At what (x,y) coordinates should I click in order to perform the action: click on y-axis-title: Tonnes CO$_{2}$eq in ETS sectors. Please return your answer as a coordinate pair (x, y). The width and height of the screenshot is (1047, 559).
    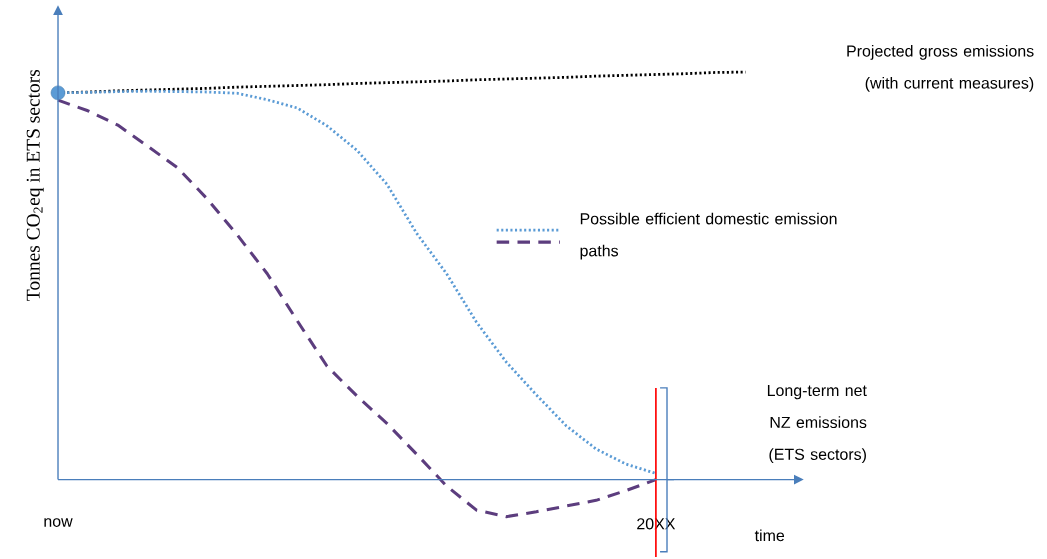
    Looking at the image, I should click on (35, 185).